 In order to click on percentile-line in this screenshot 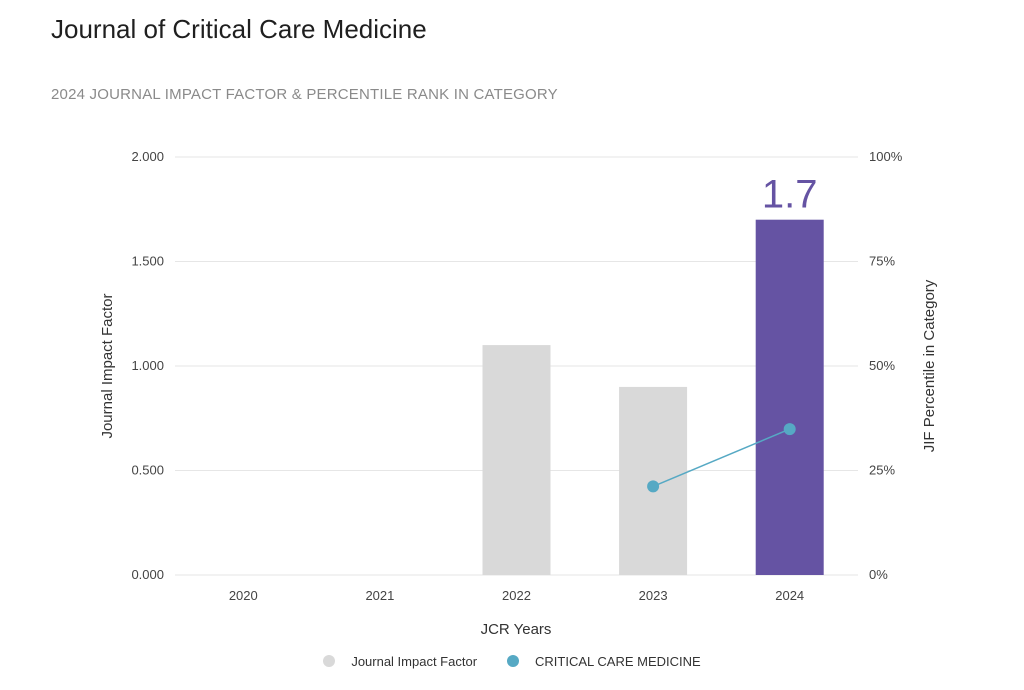, I will do `click(721, 458)`.